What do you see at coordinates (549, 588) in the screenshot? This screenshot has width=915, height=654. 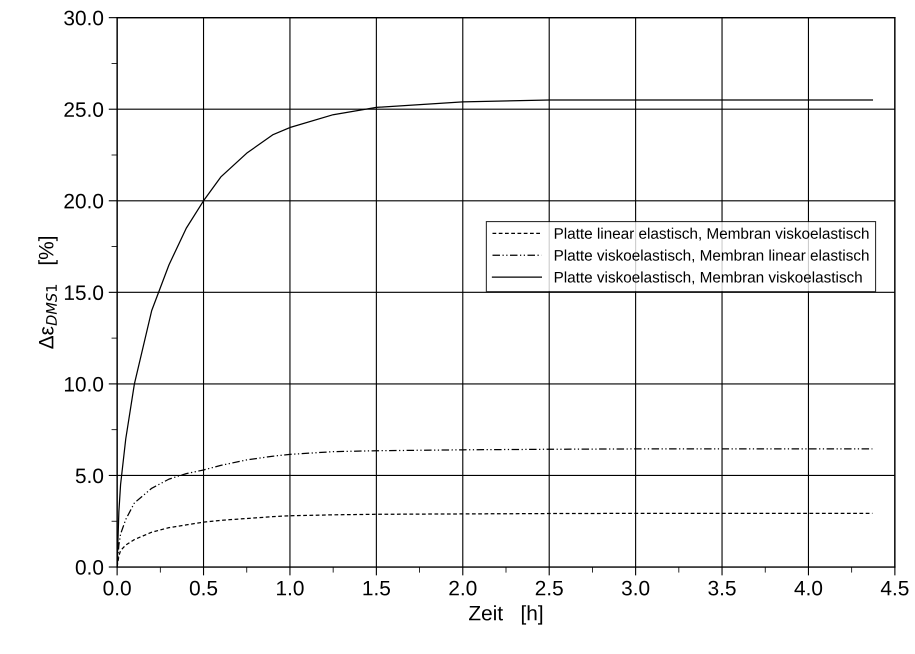 I see `x-tick-label: 2.5` at bounding box center [549, 588].